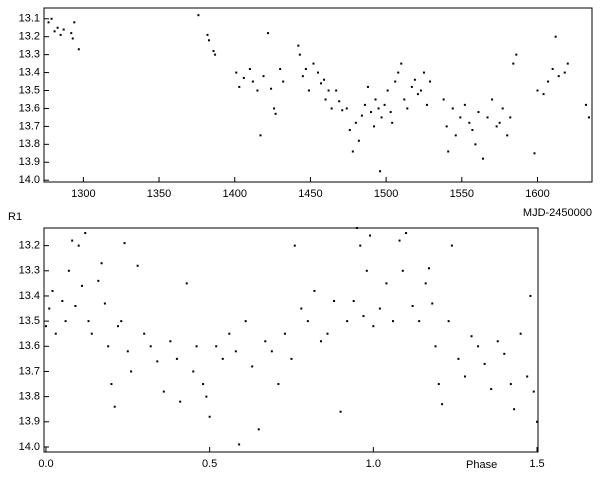  What do you see at coordinates (29, 246) in the screenshot?
I see `y-tick-label: 13.2` at bounding box center [29, 246].